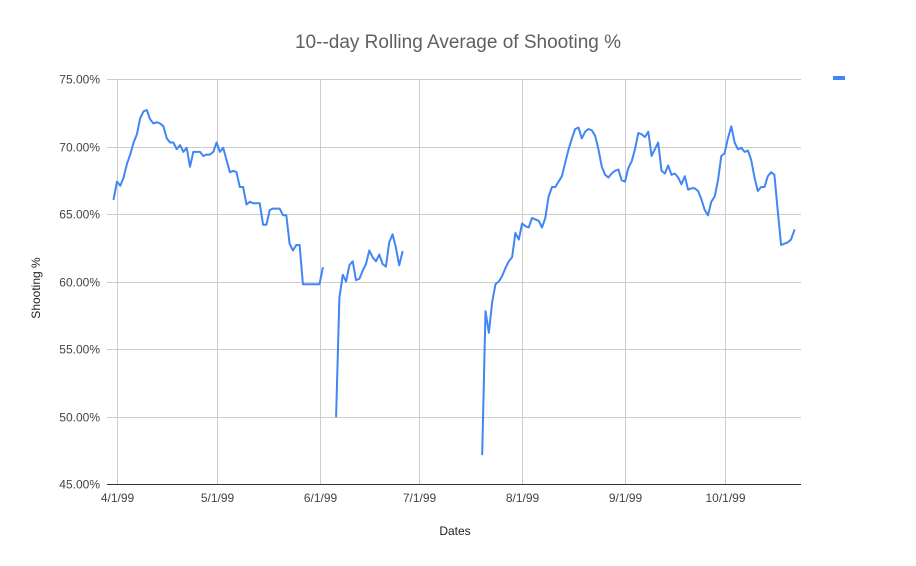 This screenshot has width=916, height=566. What do you see at coordinates (523, 498) in the screenshot?
I see `x-tick-label: 8/1/99` at bounding box center [523, 498].